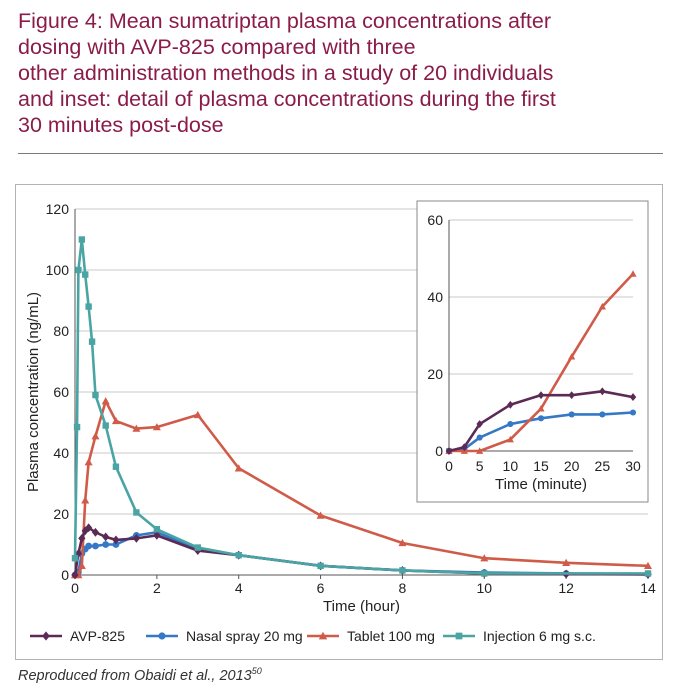  I want to click on main-y-tick-label: 20, so click(61, 514).